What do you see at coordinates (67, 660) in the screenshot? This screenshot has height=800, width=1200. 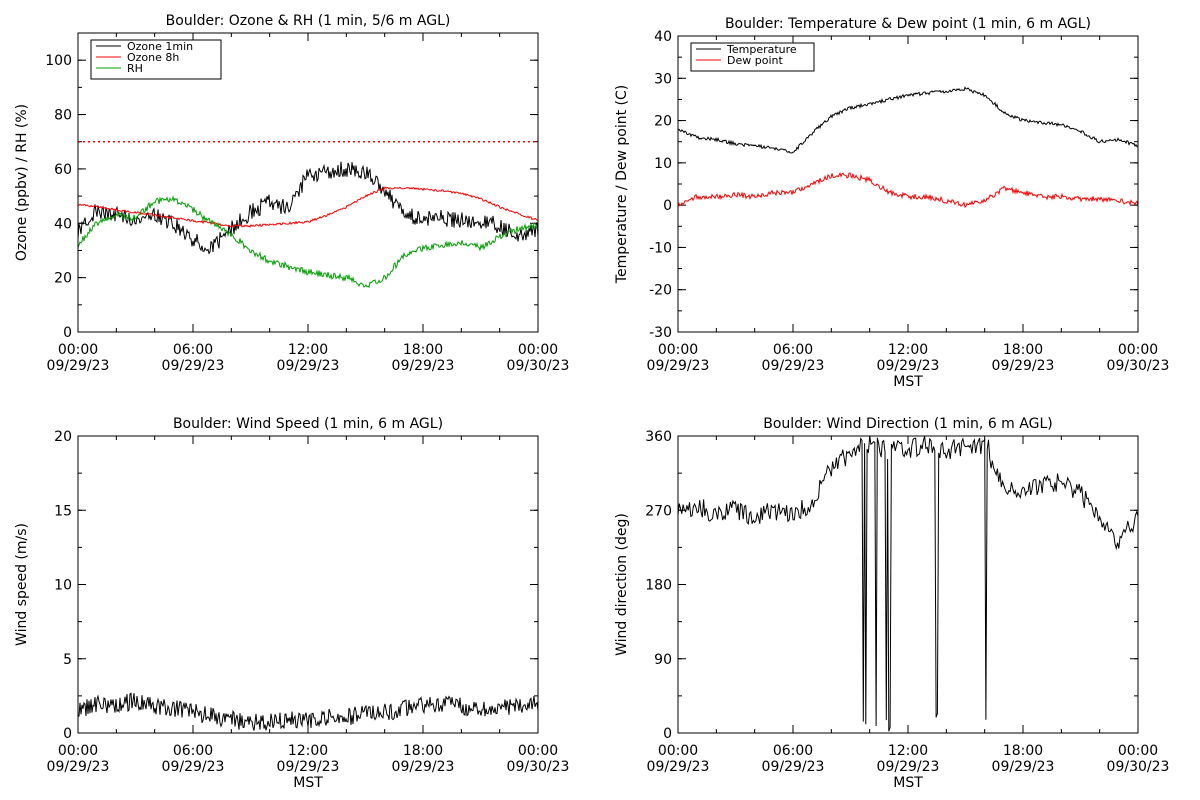 I see `y-tick-label: 5` at bounding box center [67, 660].